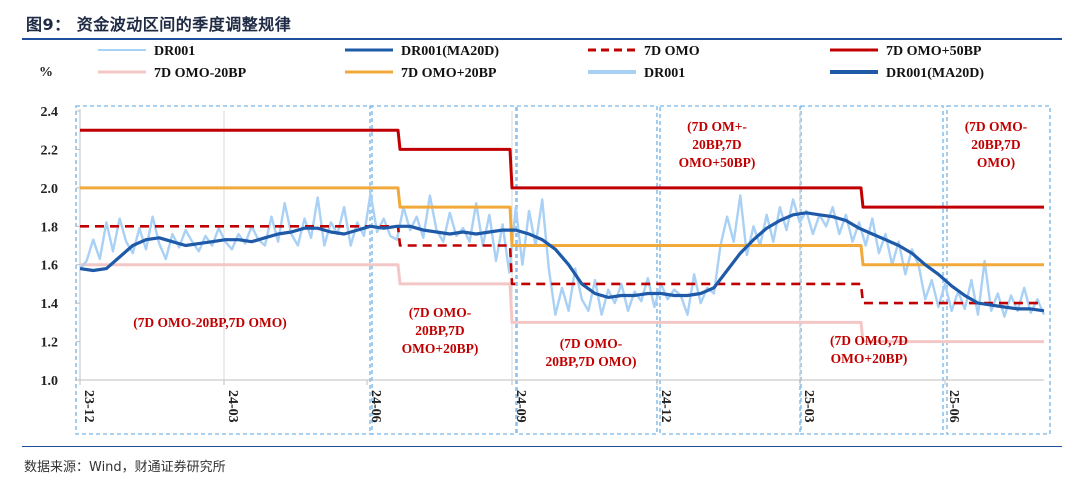 The height and width of the screenshot is (481, 1080). What do you see at coordinates (232, 406) in the screenshot?
I see `x-tick-label: 24-03` at bounding box center [232, 406].